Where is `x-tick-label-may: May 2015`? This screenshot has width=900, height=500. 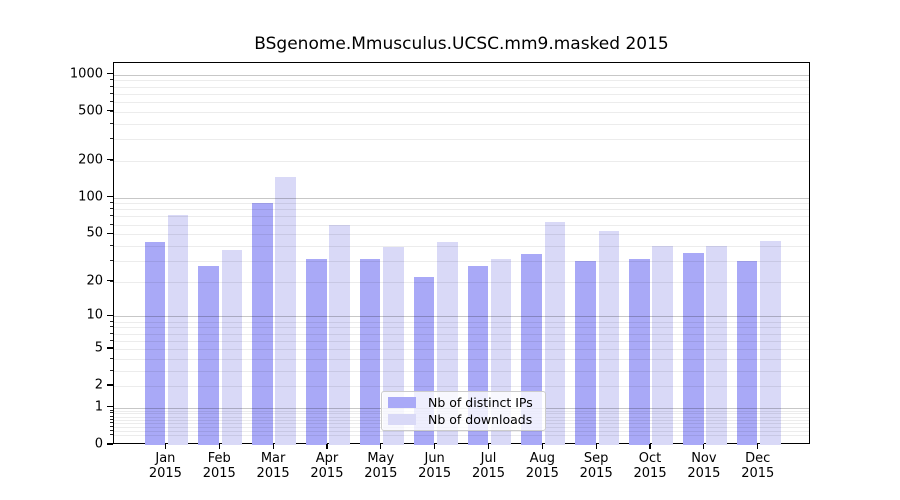
x-tick-label-may: May 2015 is located at coordinates (381, 466).